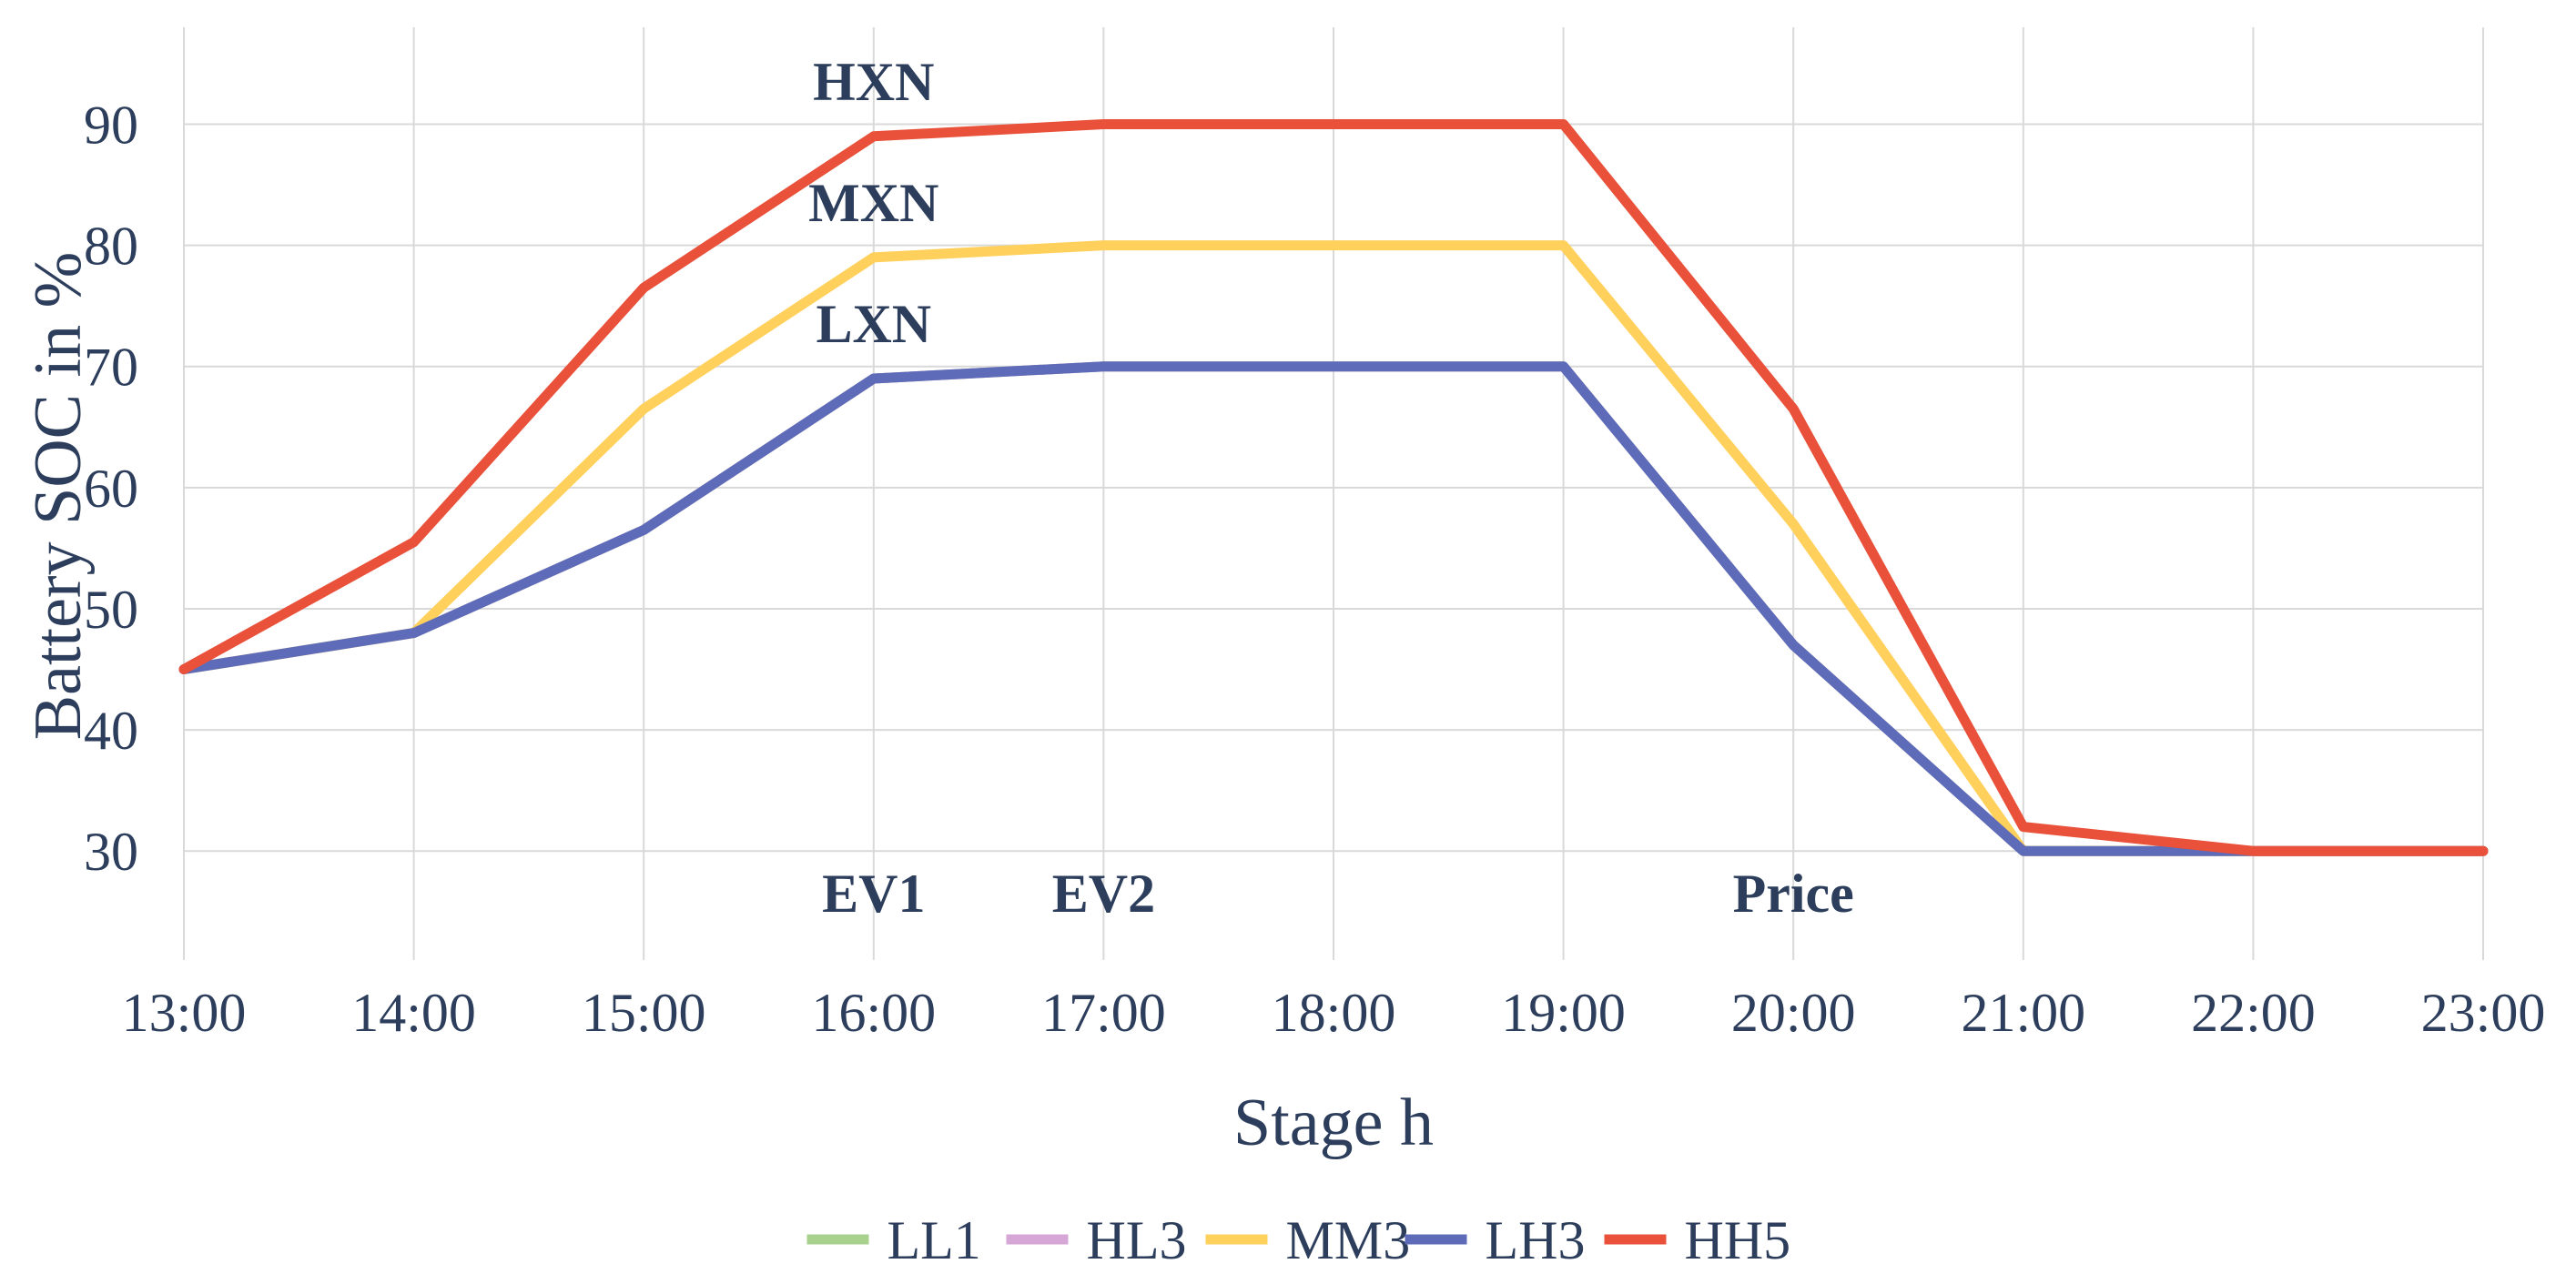 The width and height of the screenshot is (2576, 1284). What do you see at coordinates (873, 894) in the screenshot?
I see `annotation-ev1: EV1` at bounding box center [873, 894].